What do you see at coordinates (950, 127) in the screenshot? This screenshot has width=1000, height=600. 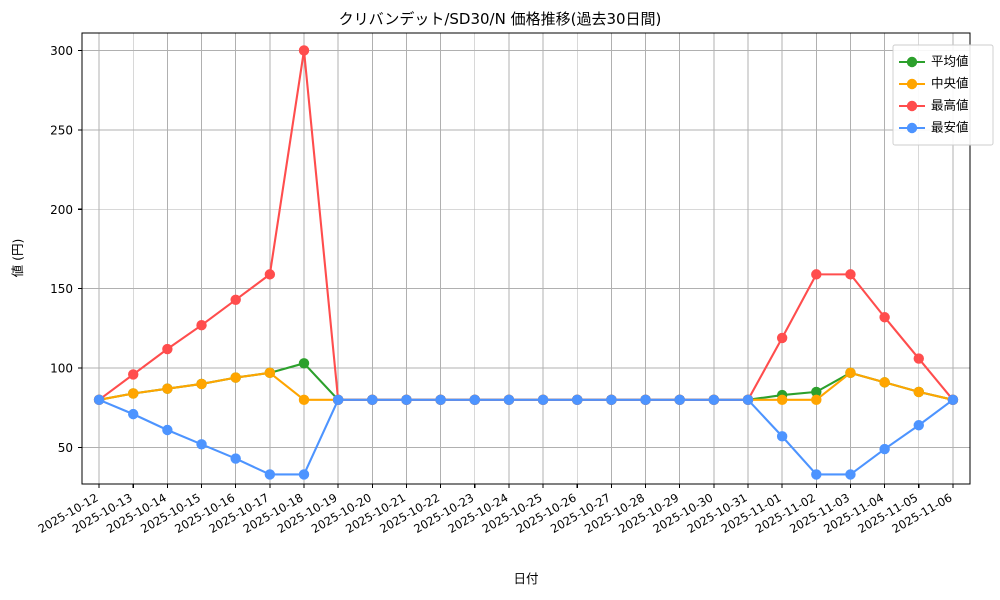 I see `legend-label: 最安値` at bounding box center [950, 127].